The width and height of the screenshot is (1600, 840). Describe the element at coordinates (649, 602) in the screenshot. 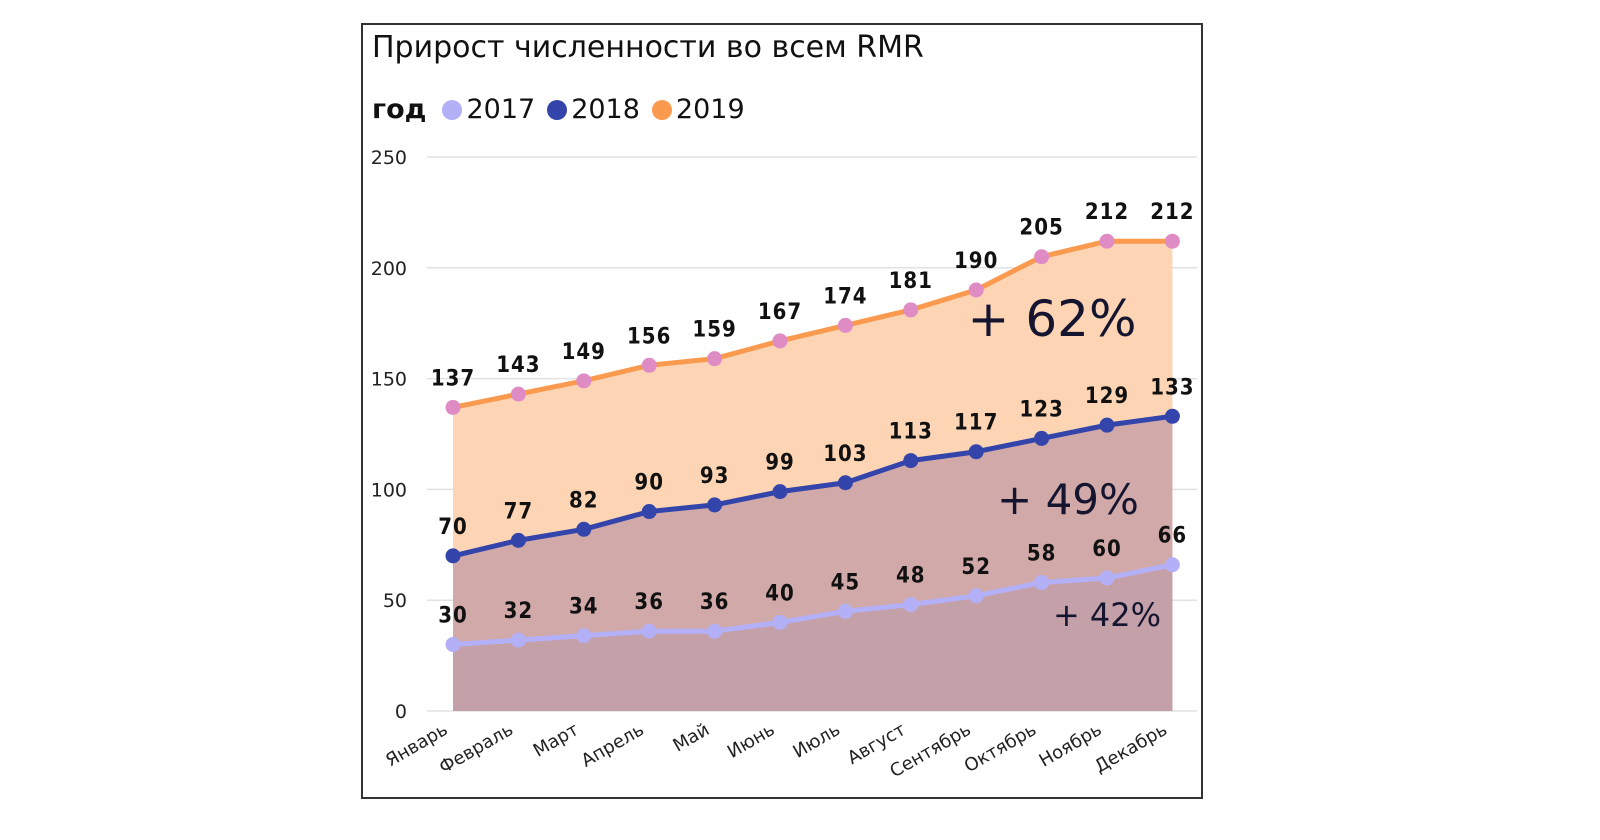

I see `data-label: 36` at that location.